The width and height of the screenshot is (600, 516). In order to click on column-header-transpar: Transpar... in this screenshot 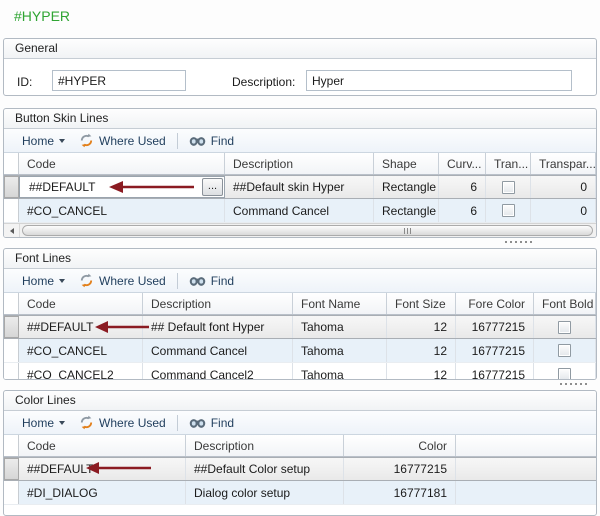, I will do `click(563, 163)`.